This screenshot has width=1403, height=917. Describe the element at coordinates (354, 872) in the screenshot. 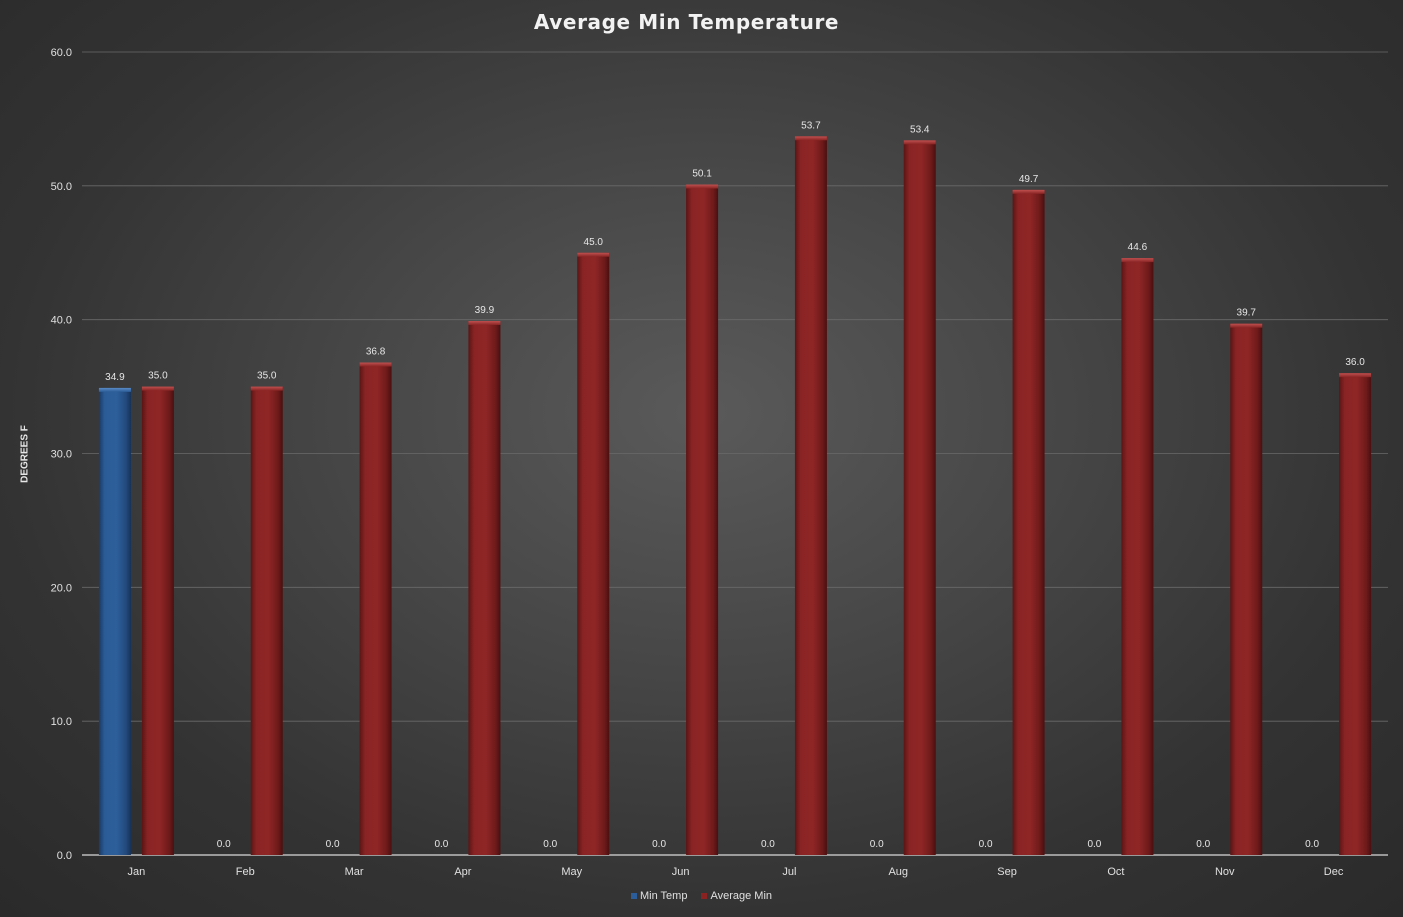

I see `x-tick-label: Mar` at that location.